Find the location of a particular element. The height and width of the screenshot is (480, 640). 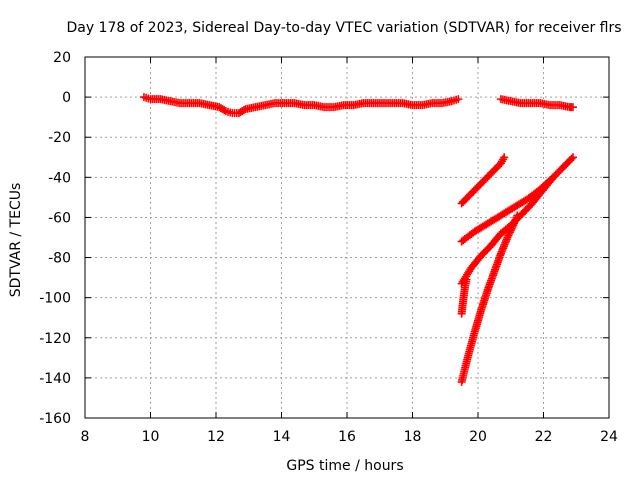

y-tick-label: 20 is located at coordinates (62, 58).